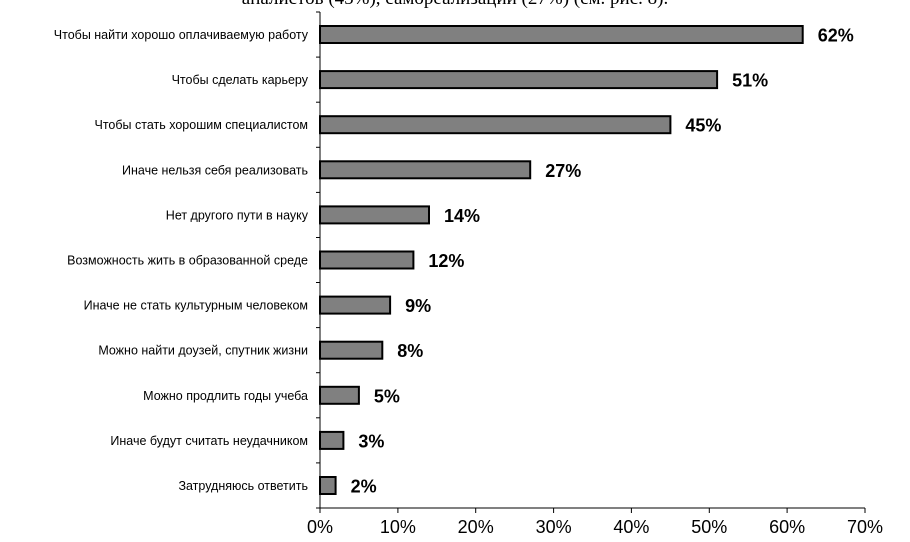 The height and width of the screenshot is (542, 910). What do you see at coordinates (209, 441) in the screenshot?
I see `category-label-9: Иначе будут считать неудачником` at bounding box center [209, 441].